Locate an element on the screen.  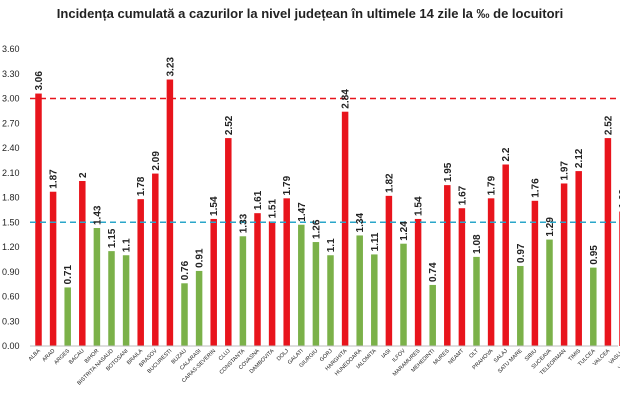
x-tick-label: OLT is located at coordinates (474, 354).